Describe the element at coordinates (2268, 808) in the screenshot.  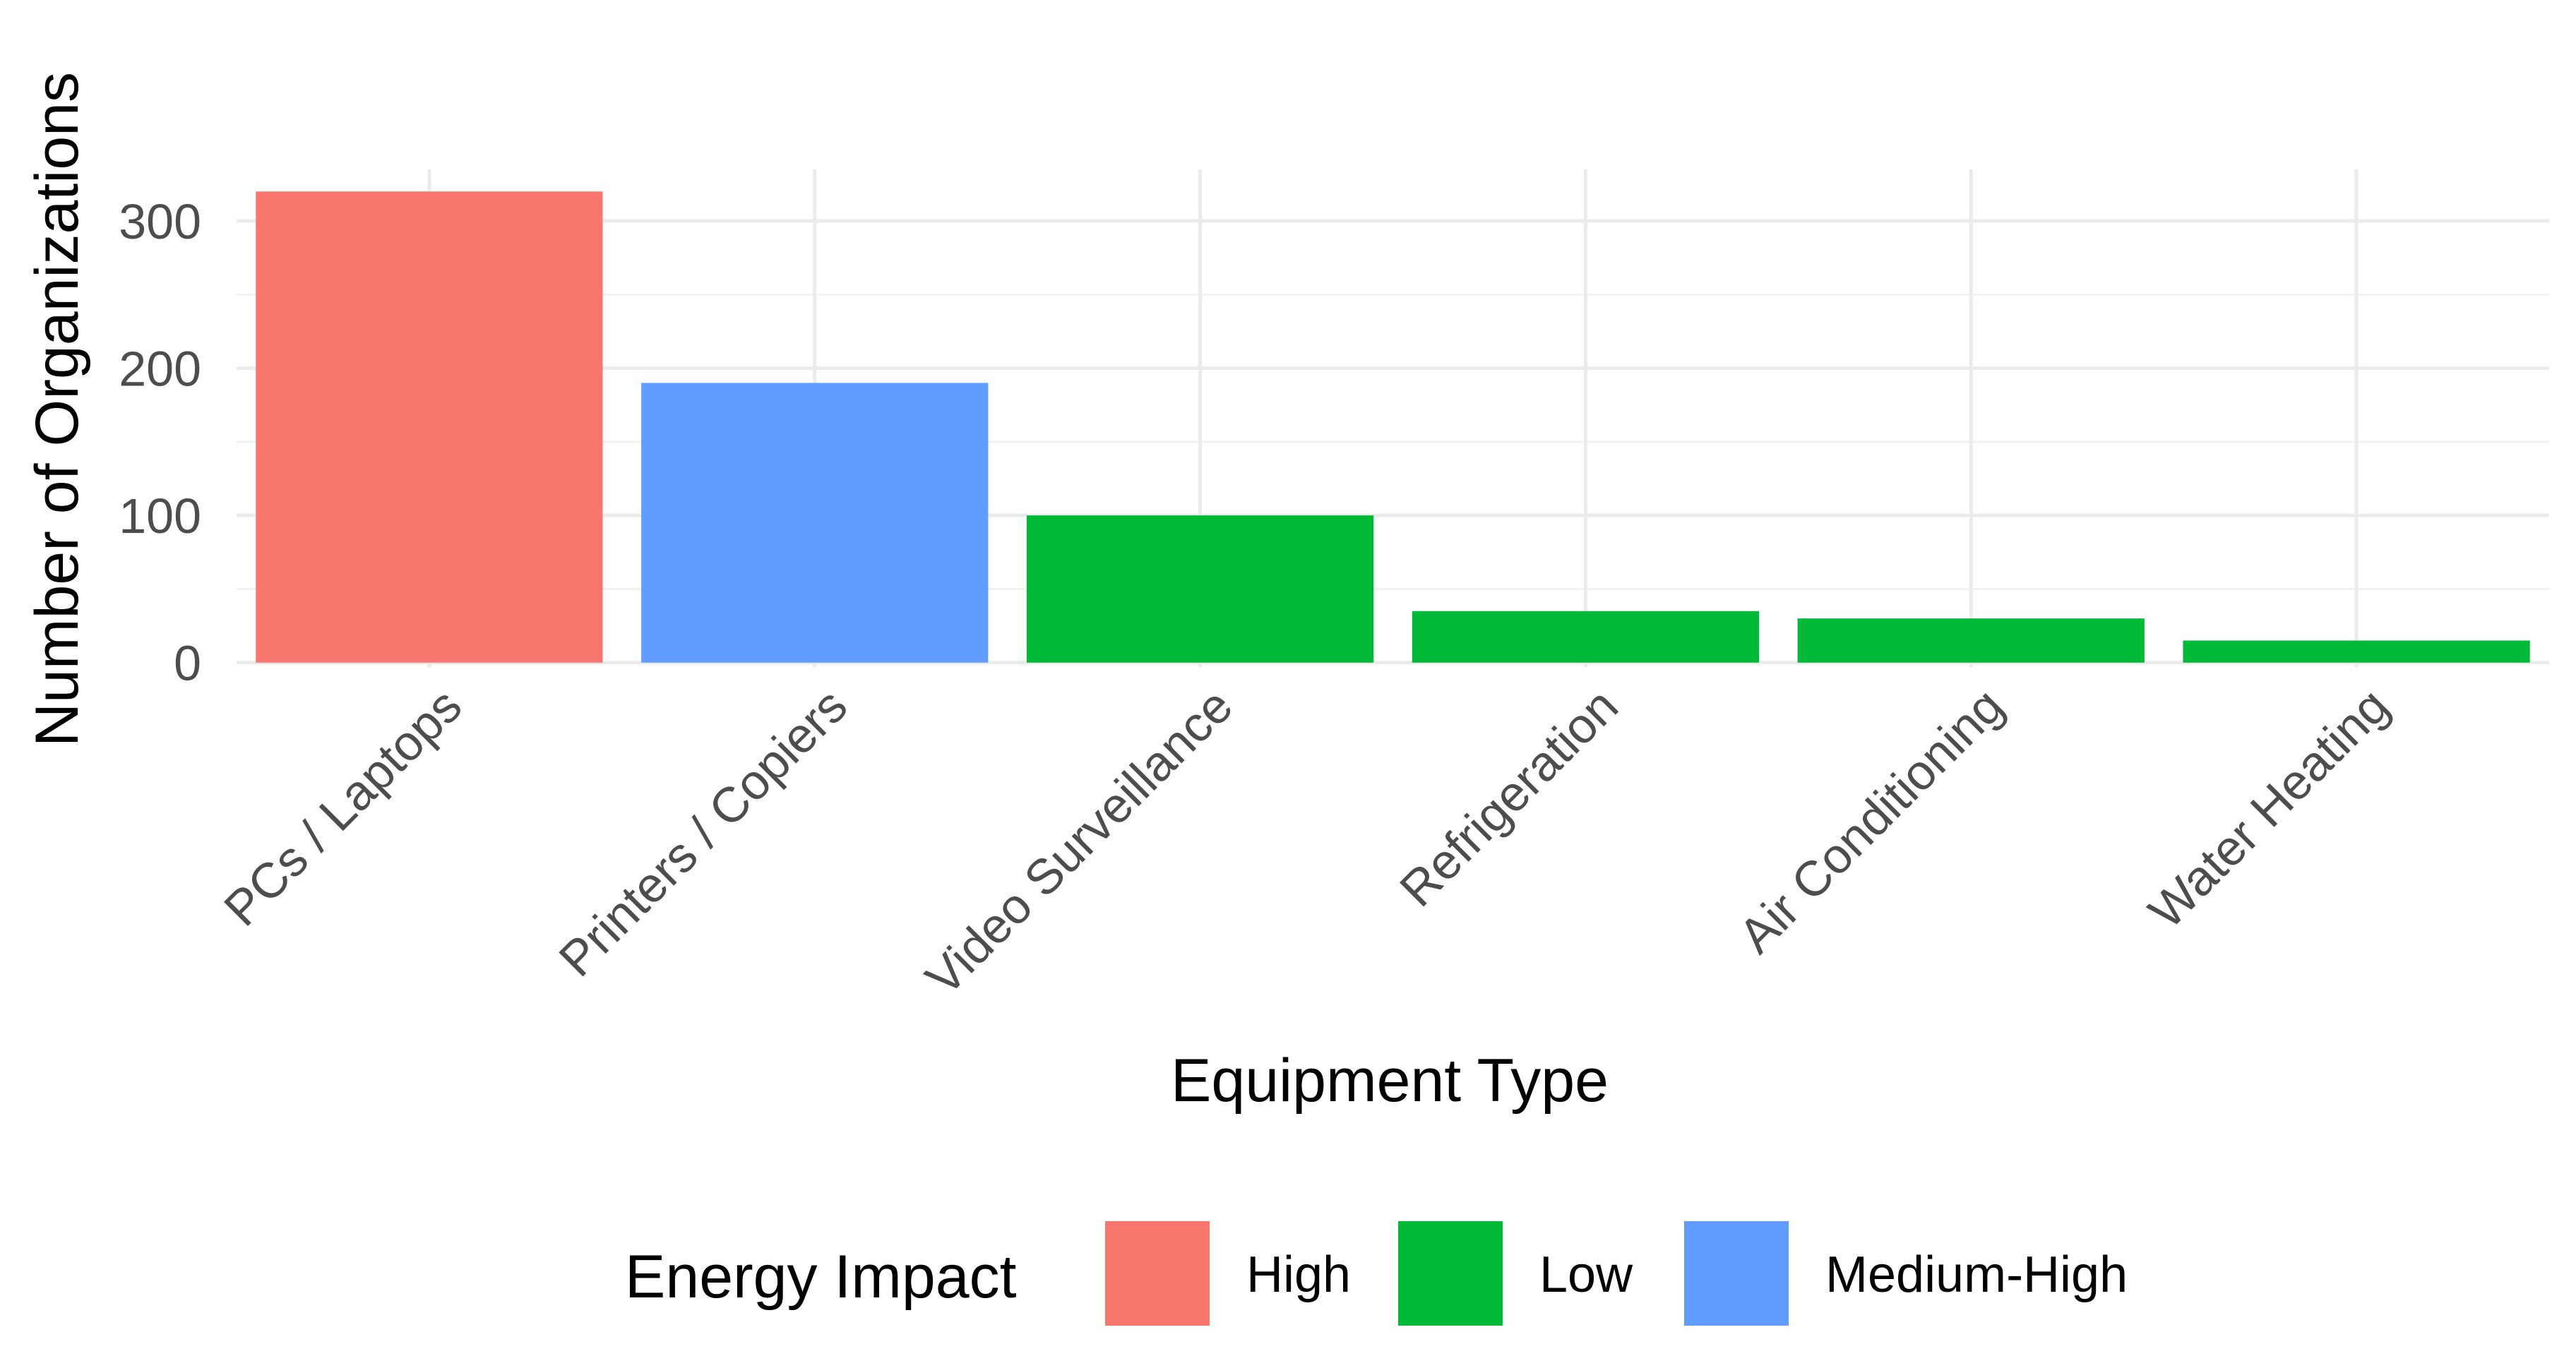
I see `x-tick-label: Water Heating` at that location.